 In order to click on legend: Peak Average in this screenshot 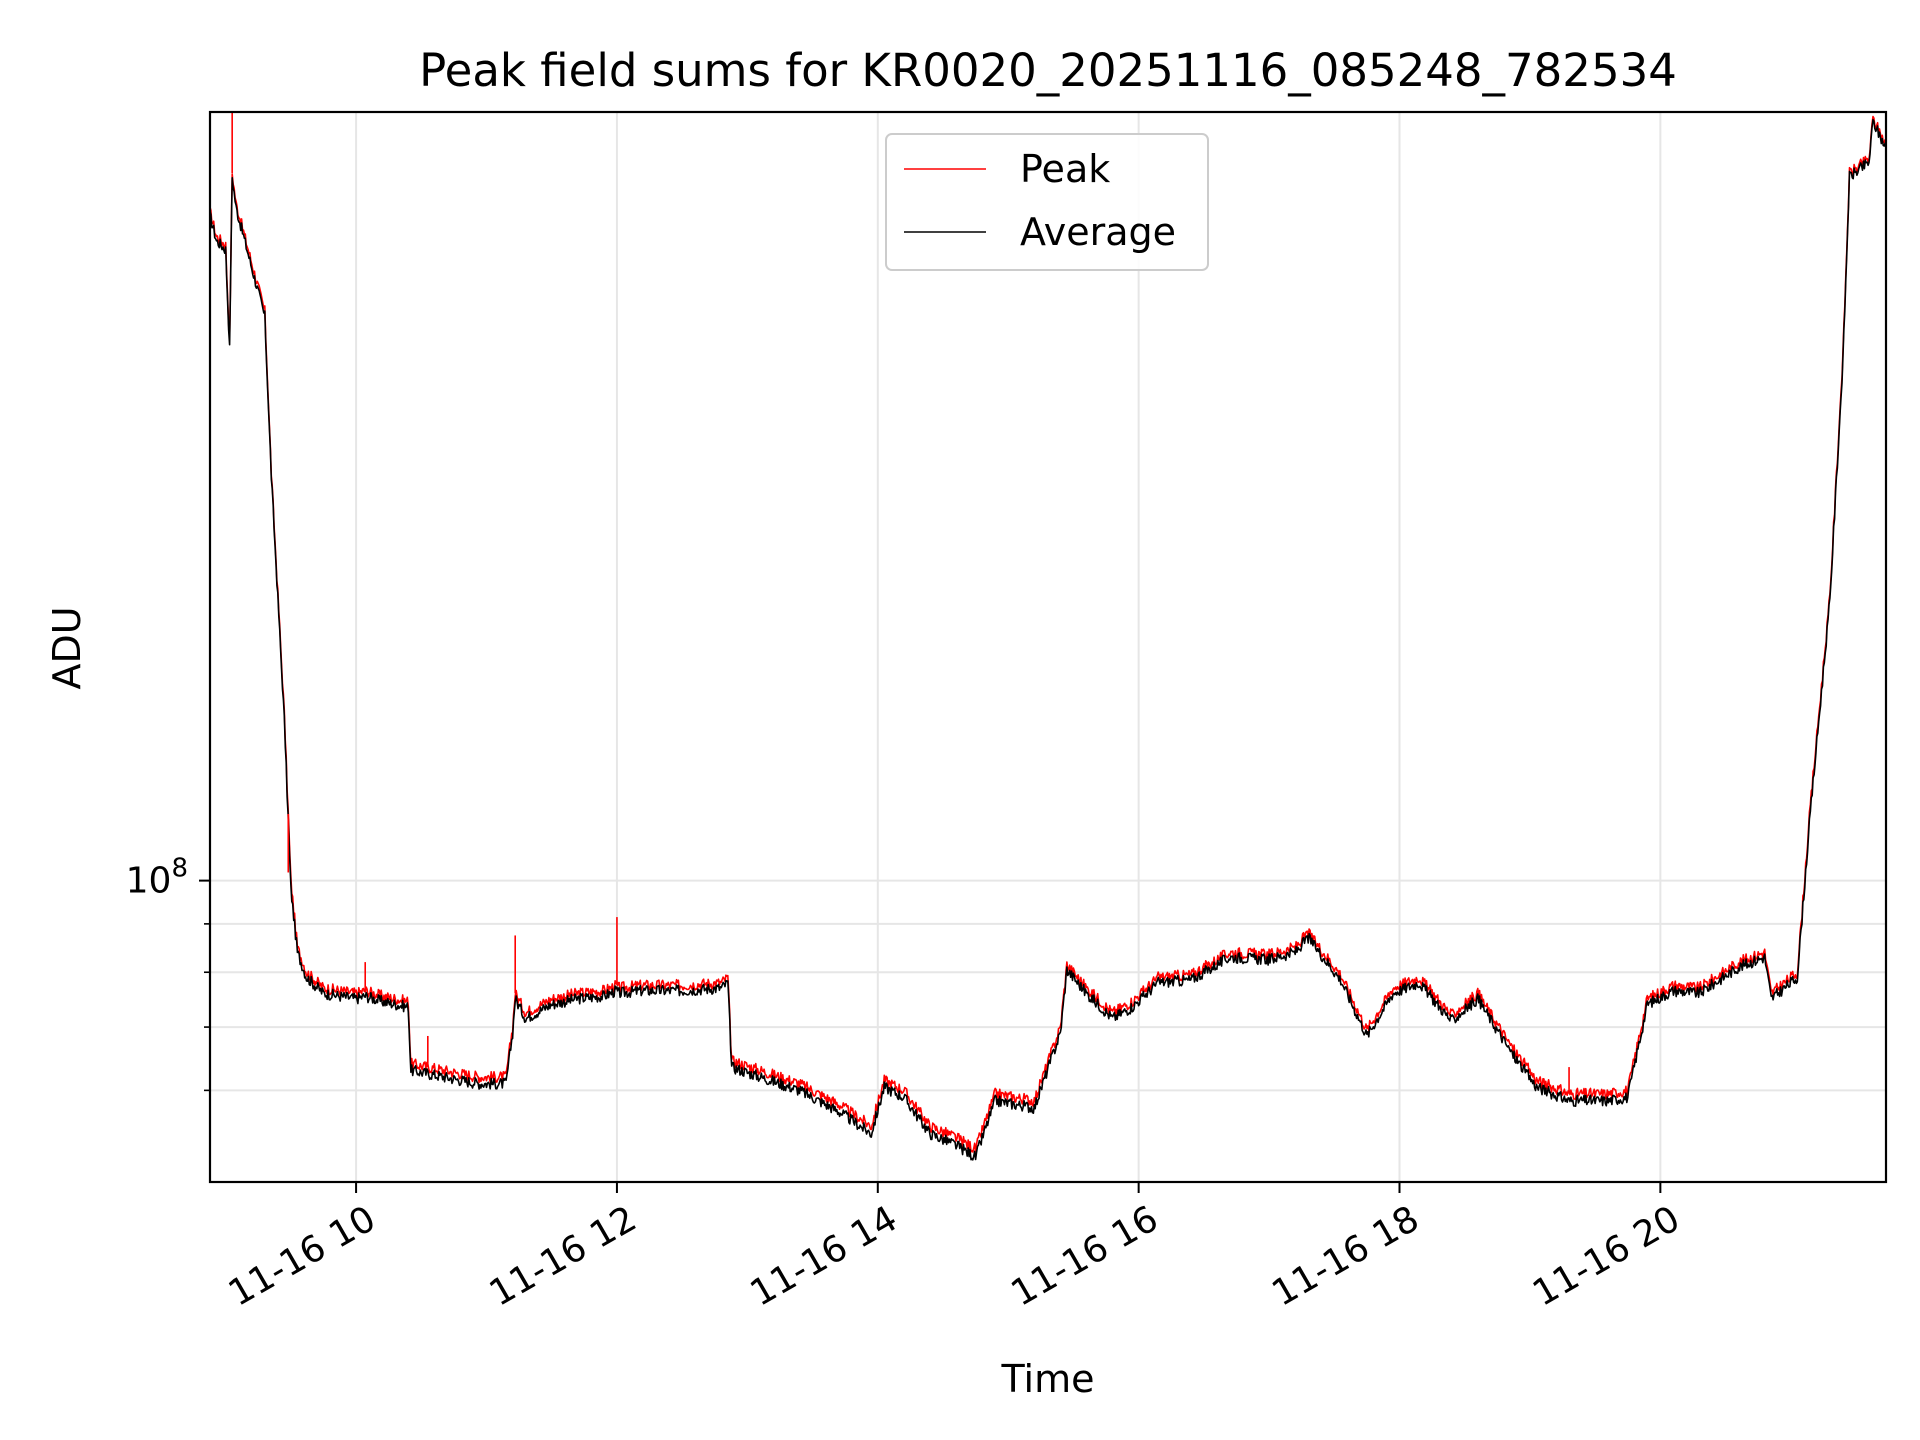, I will do `click(1047, 202)`.